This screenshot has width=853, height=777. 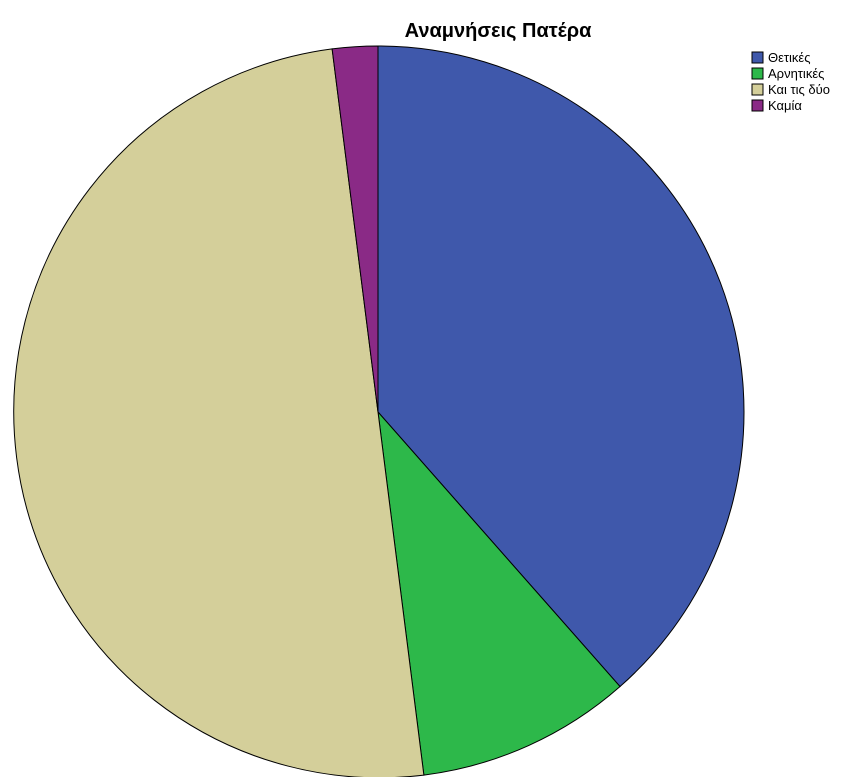 What do you see at coordinates (799, 89) in the screenshot?
I see `legend-label-3: Και τις δύο` at bounding box center [799, 89].